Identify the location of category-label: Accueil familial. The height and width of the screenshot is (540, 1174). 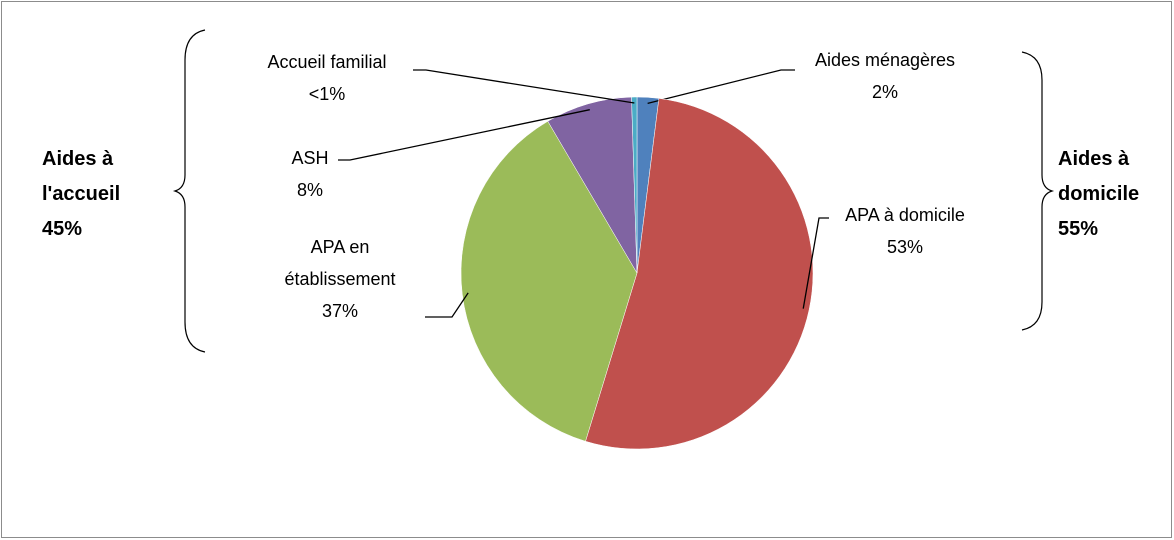
(327, 62).